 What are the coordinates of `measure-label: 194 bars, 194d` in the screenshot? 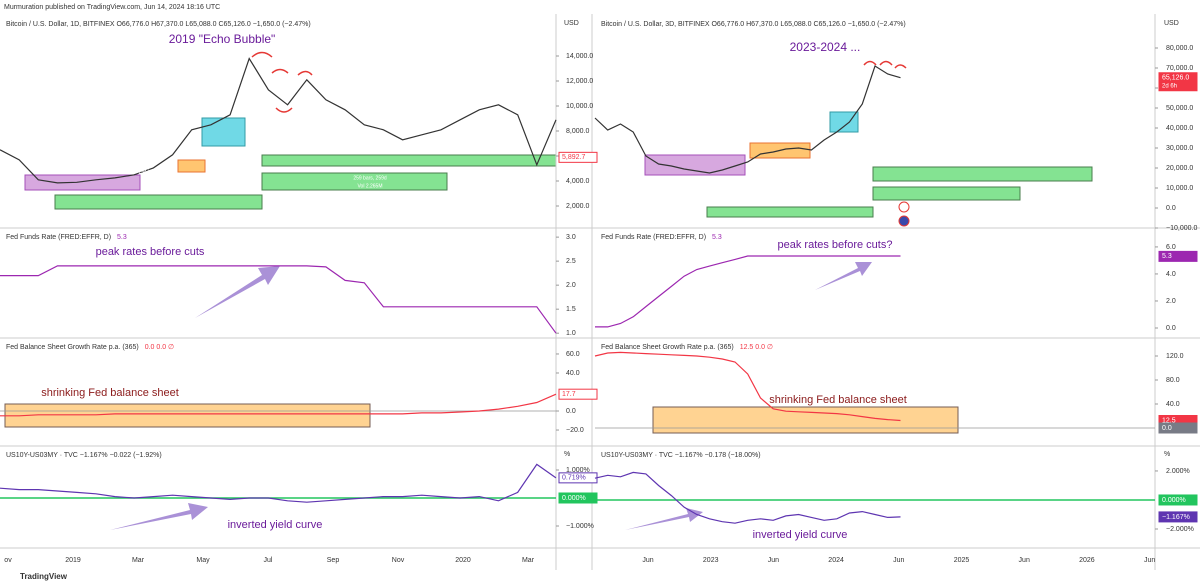 It's located at (155, 172).